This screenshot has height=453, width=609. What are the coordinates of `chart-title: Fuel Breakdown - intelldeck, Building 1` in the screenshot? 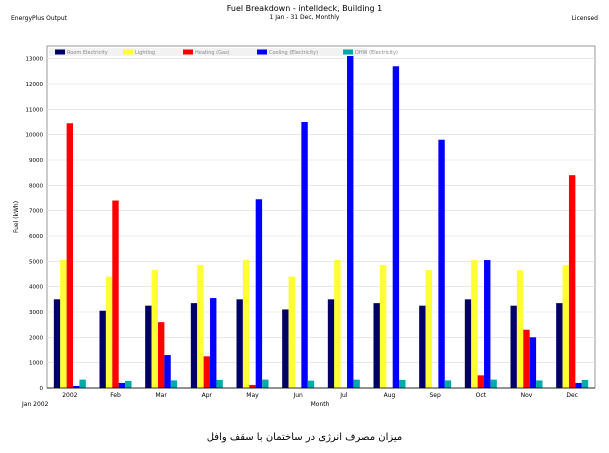 It's located at (304, 8).